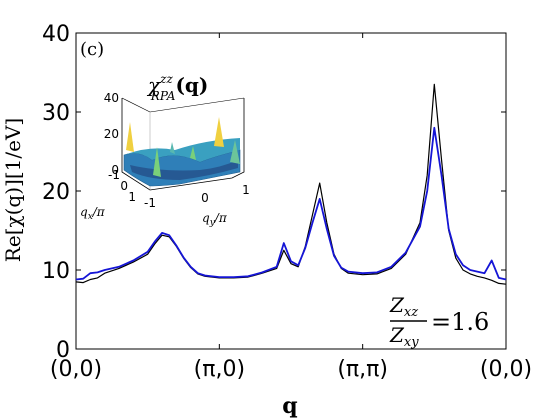 Image resolution: width=560 pixels, height=420 pixels. What do you see at coordinates (56, 192) in the screenshot?
I see `y-tick-label: 20` at bounding box center [56, 192].